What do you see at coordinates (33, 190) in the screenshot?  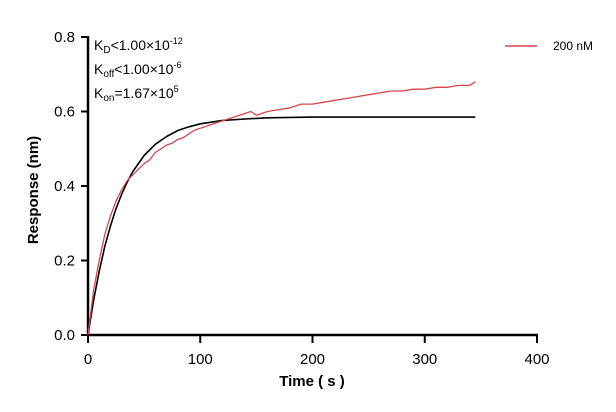 I see `y-axis-label: Response (nm)` at bounding box center [33, 190].